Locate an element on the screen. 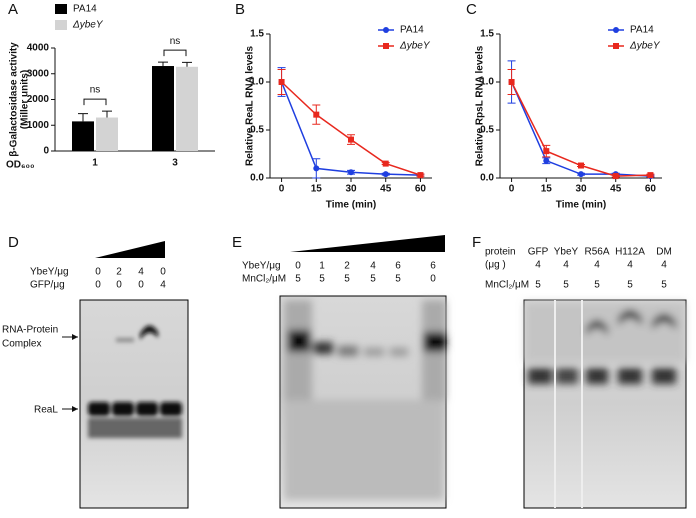 This screenshot has height=518, width=696. gel-d is located at coordinates (134, 404).